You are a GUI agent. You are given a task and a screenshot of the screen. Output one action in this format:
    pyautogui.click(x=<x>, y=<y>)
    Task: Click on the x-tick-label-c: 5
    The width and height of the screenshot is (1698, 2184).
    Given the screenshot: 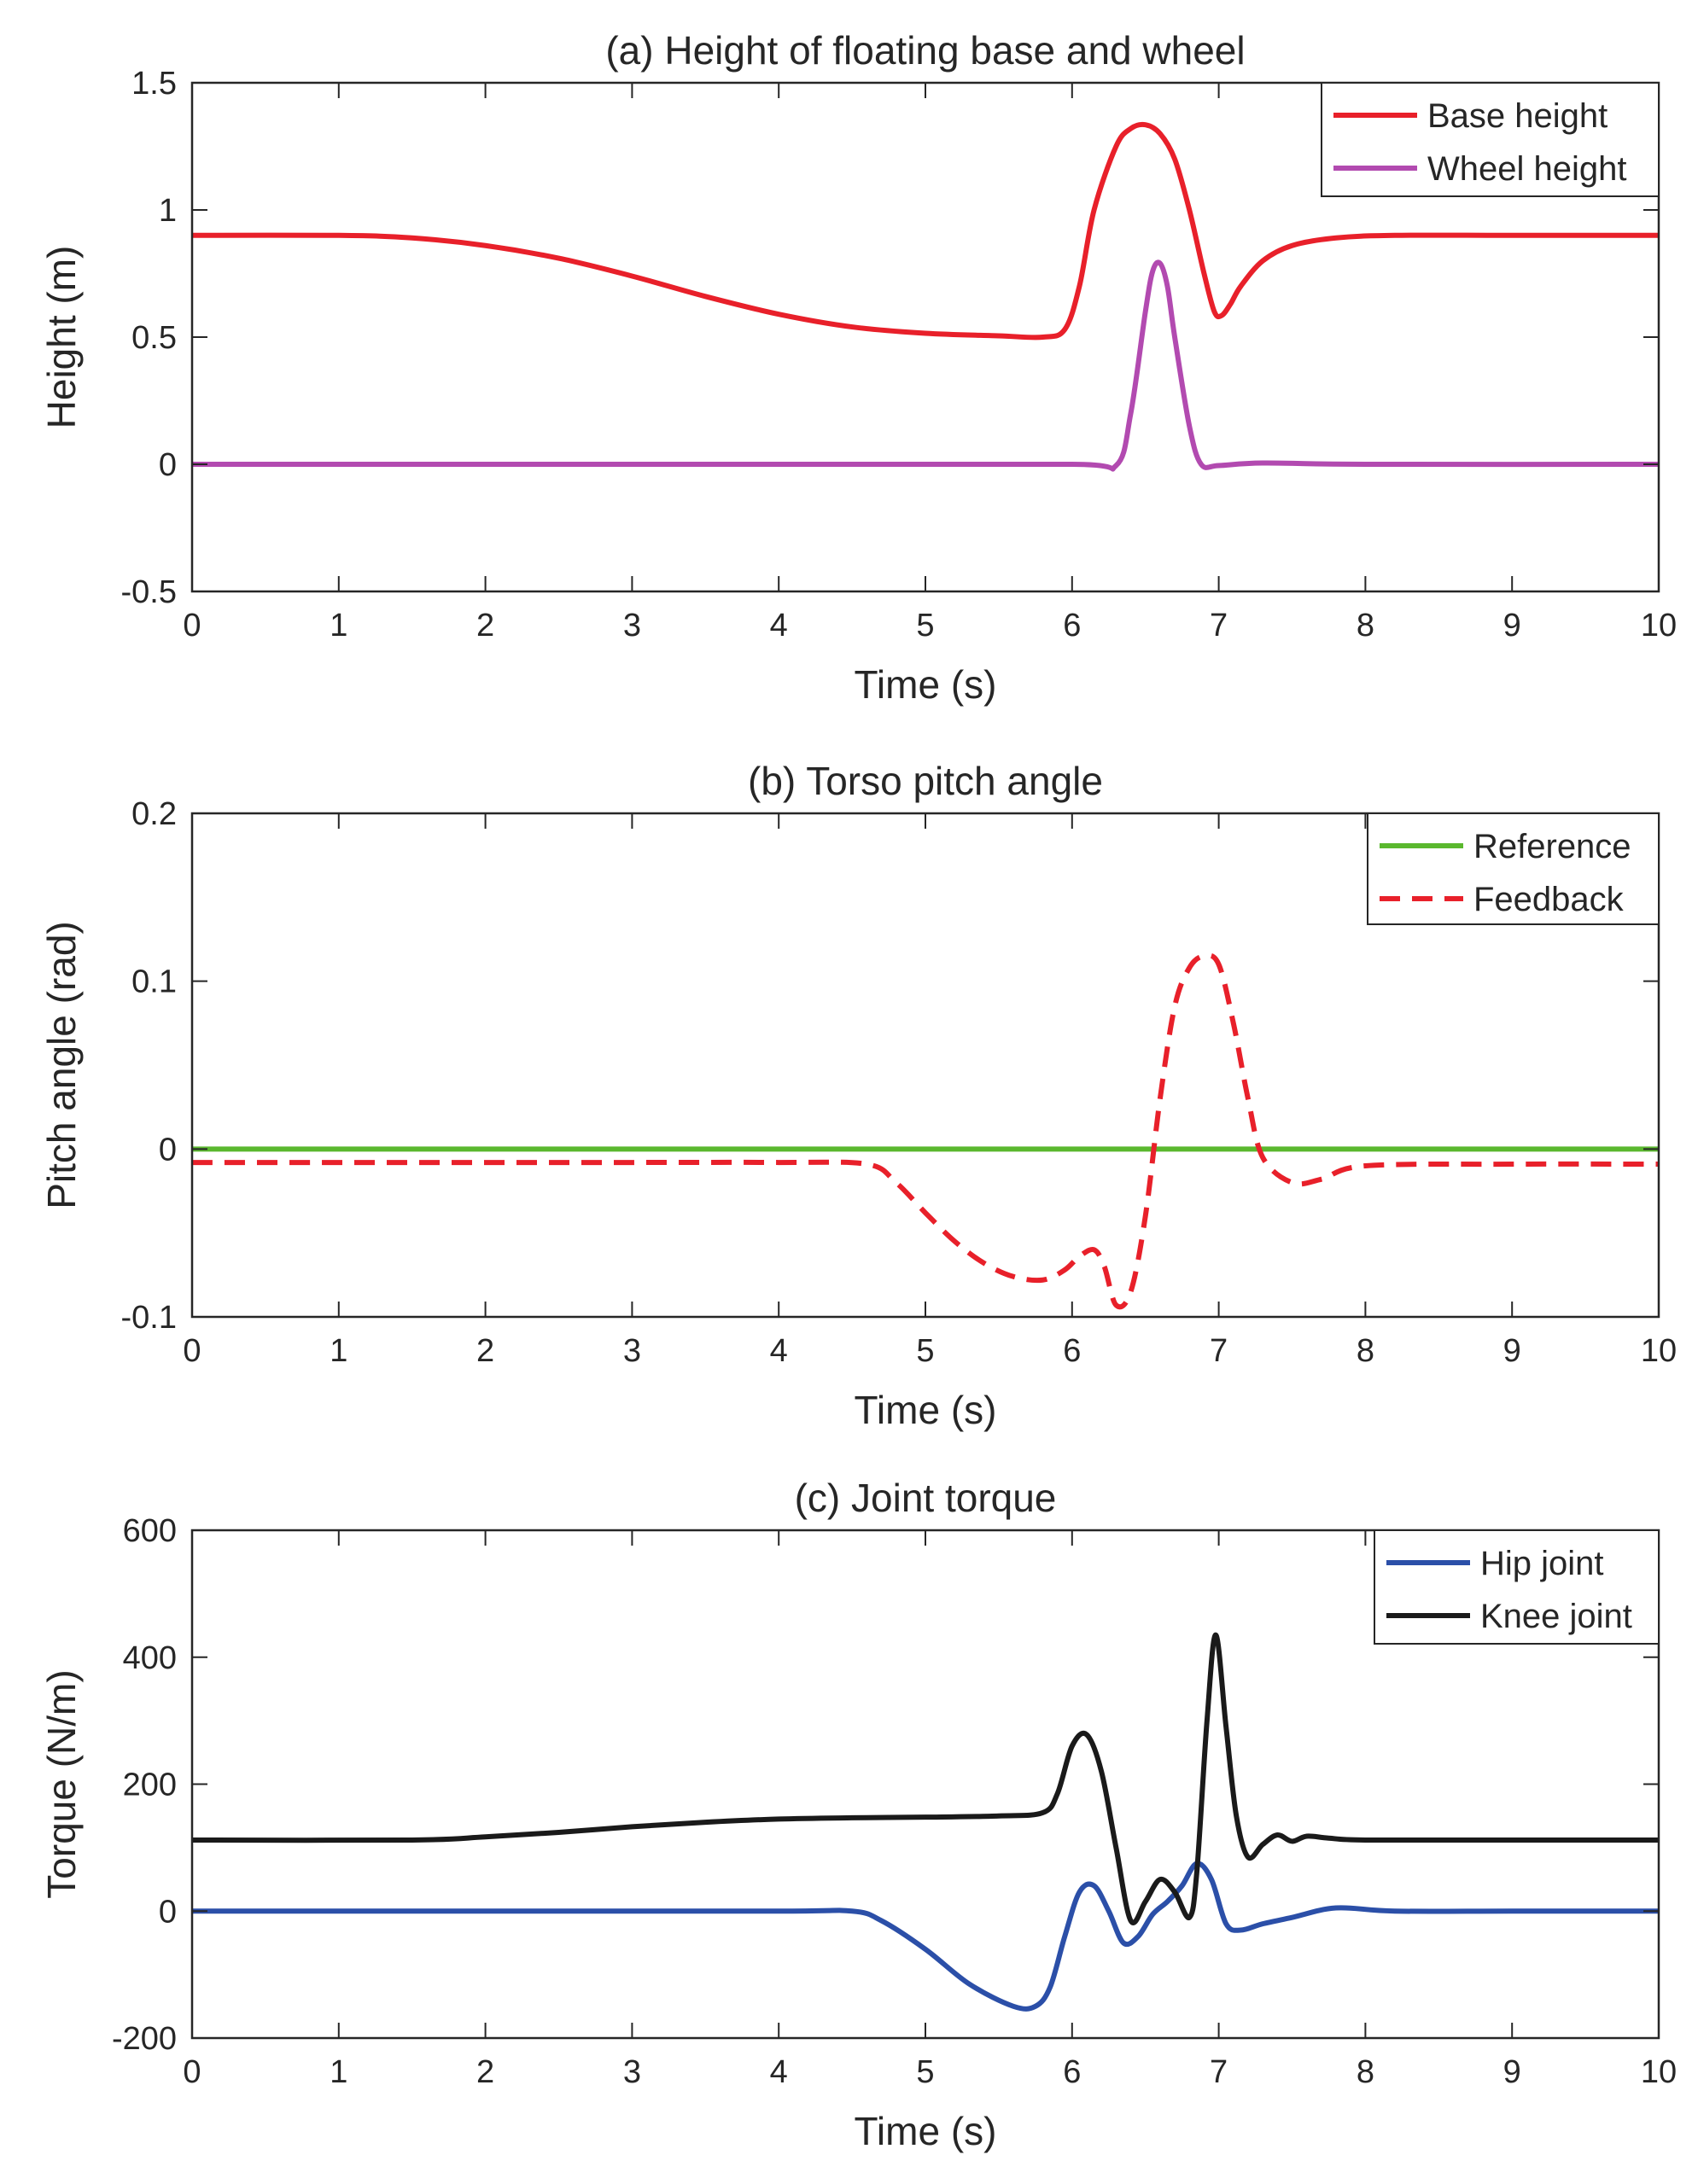 What is the action you would take?
    pyautogui.click(x=925, y=2072)
    